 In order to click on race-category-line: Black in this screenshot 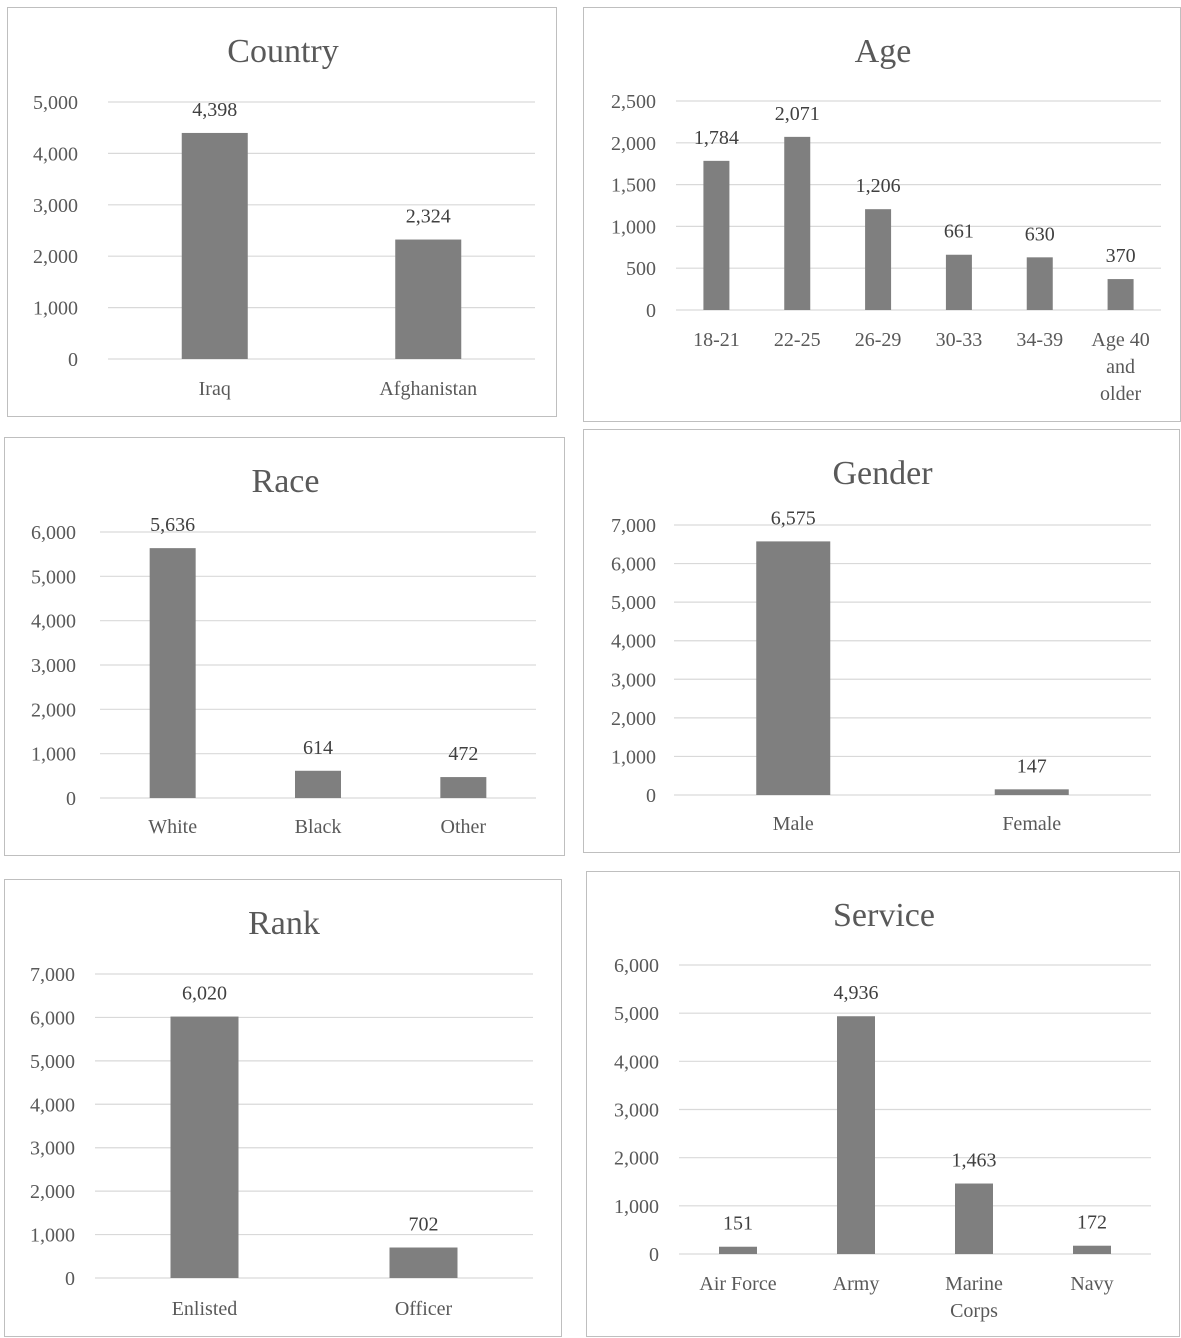, I will do `click(318, 827)`.